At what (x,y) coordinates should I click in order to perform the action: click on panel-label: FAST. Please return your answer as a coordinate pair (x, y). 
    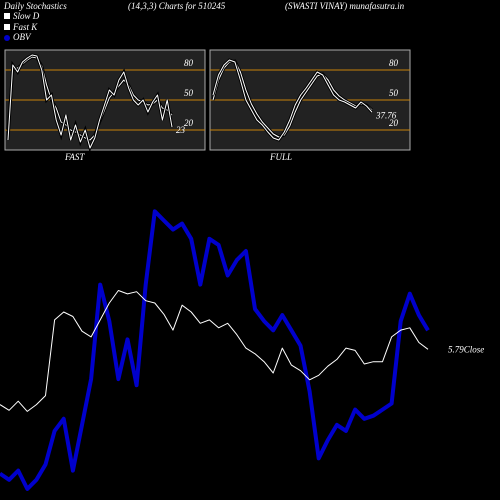
    Looking at the image, I should click on (74, 157).